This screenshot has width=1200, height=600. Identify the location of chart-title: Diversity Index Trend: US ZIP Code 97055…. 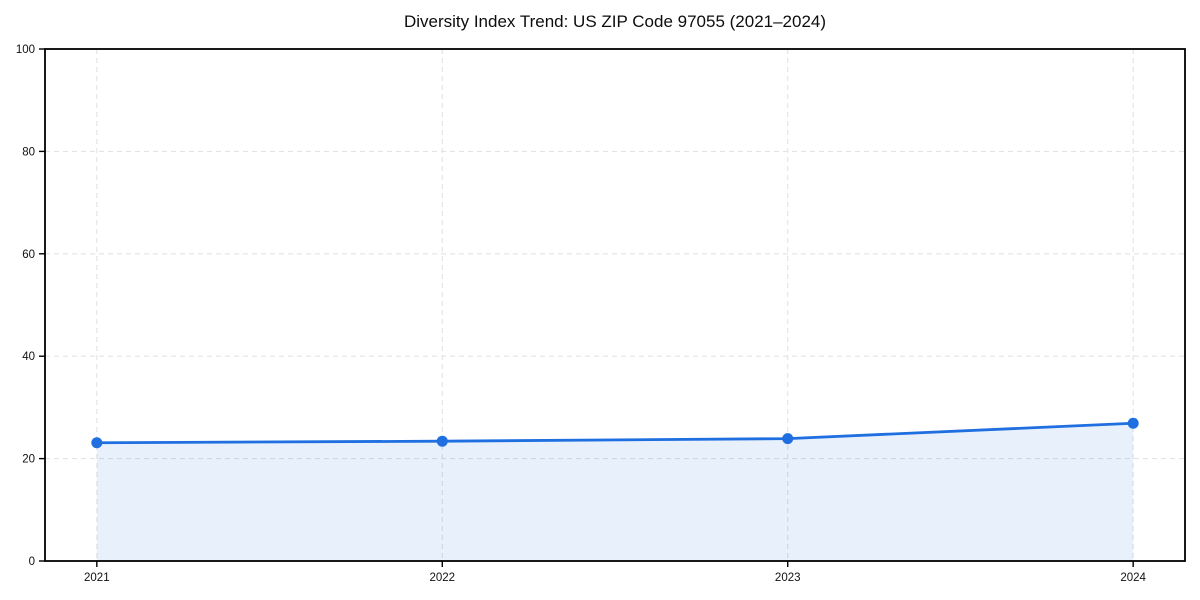
(615, 21).